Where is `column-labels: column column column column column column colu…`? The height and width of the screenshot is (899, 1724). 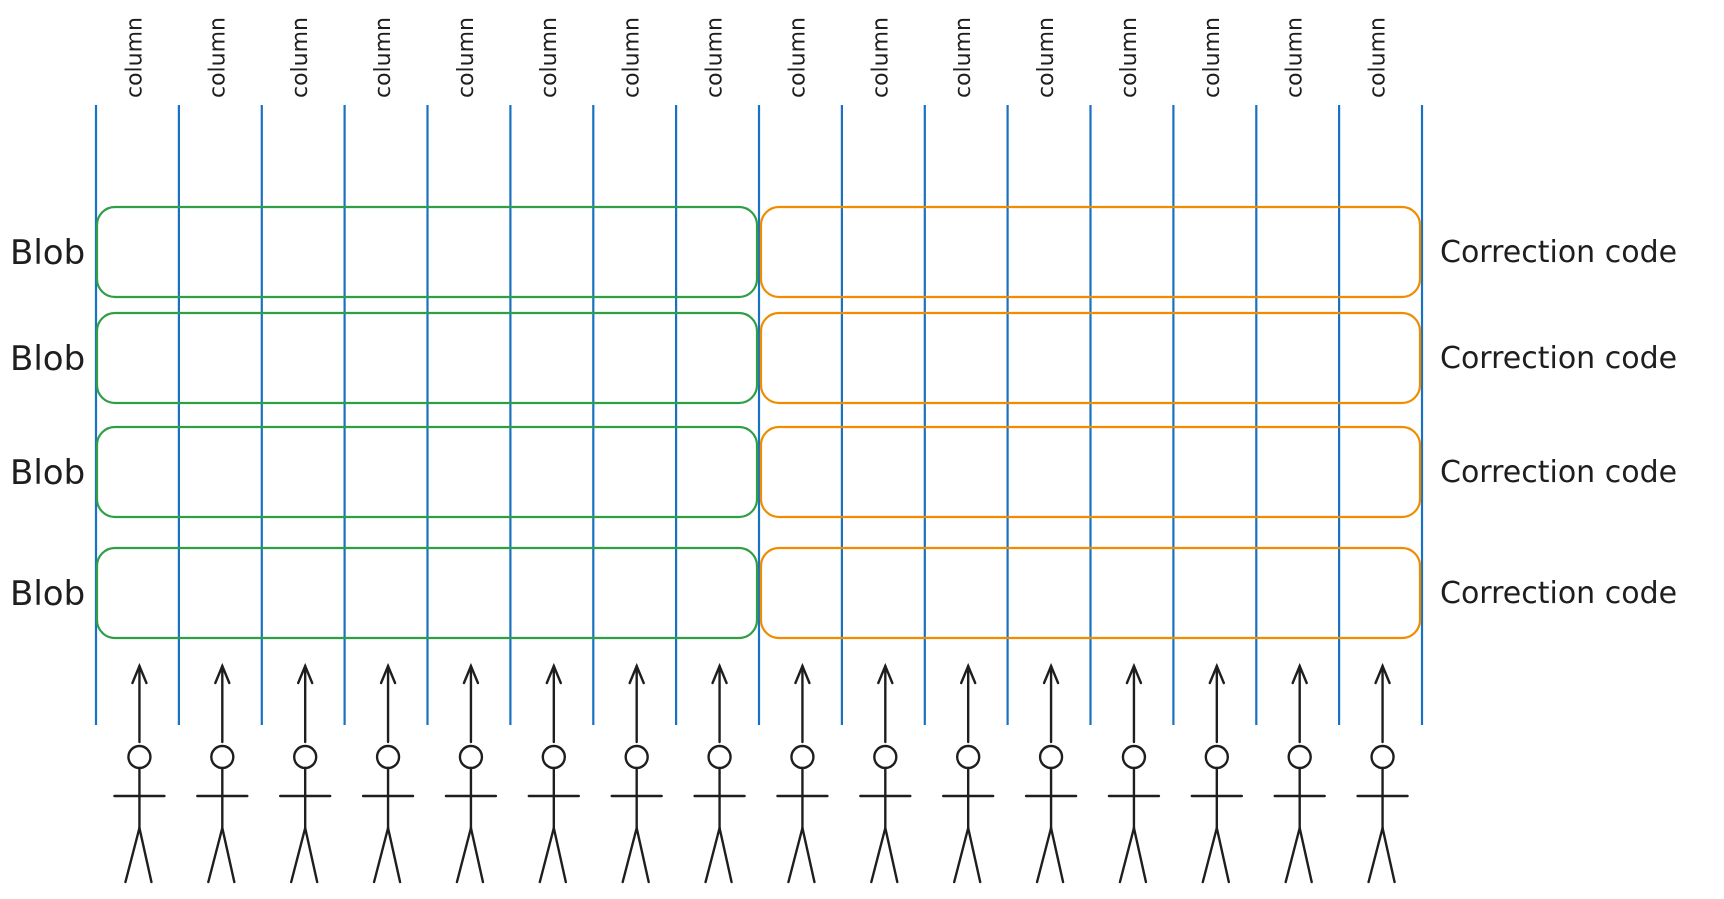
column-labels: column column column column column column colu… is located at coordinates (756, 57).